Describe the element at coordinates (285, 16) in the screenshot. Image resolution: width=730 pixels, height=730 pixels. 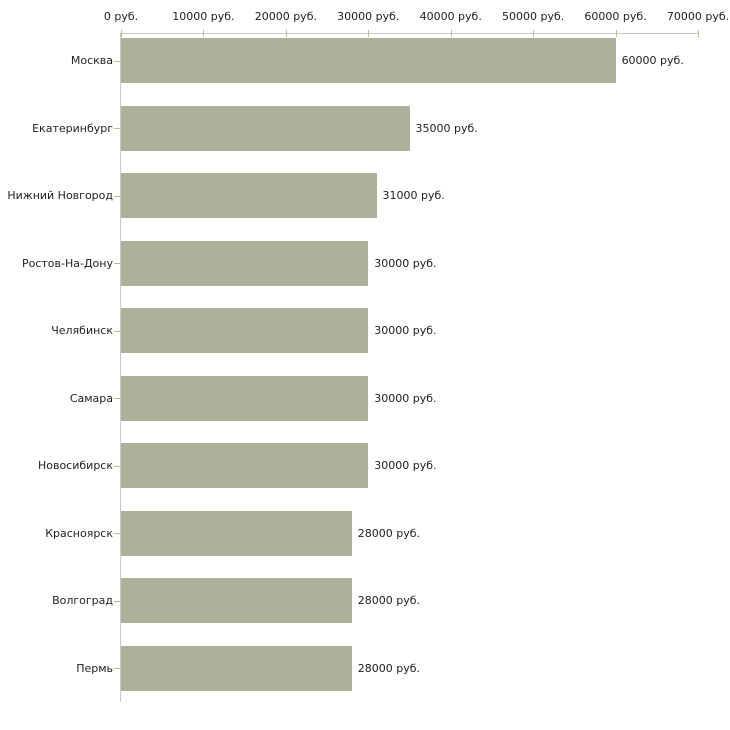
I see `x-tick-label: 20000 руб.` at that location.